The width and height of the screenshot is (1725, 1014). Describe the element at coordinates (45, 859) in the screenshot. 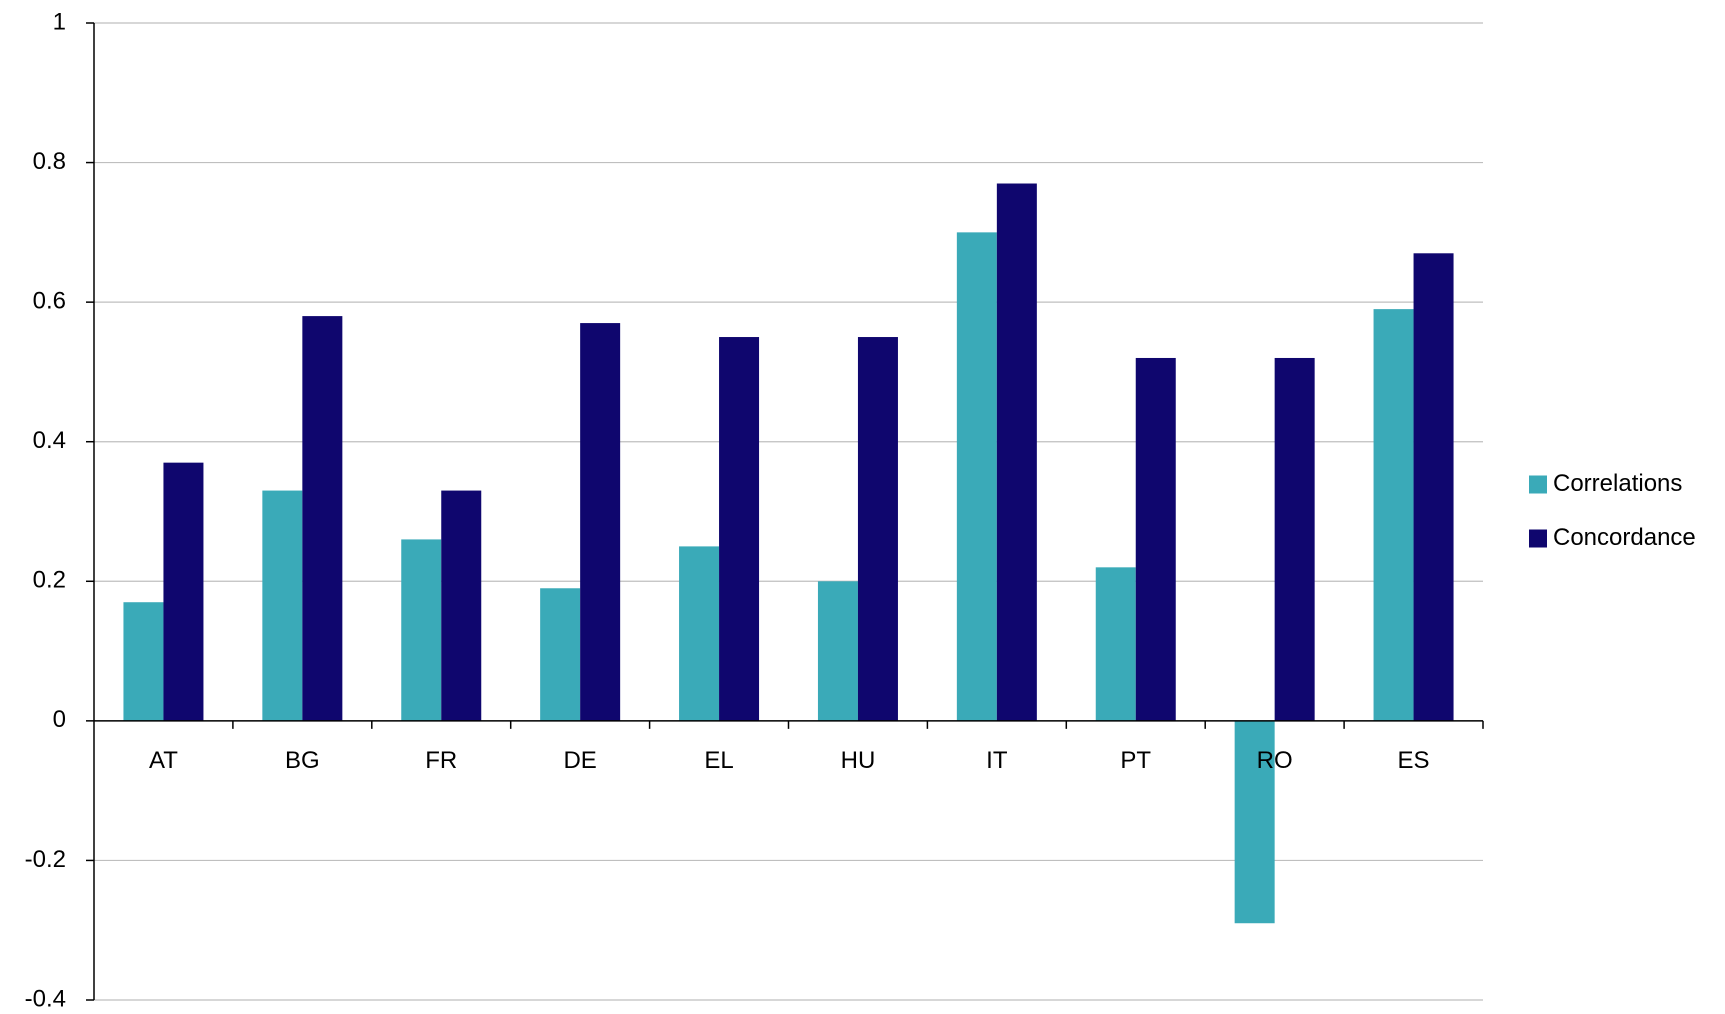

I see `y-tick-label: -0.2` at that location.